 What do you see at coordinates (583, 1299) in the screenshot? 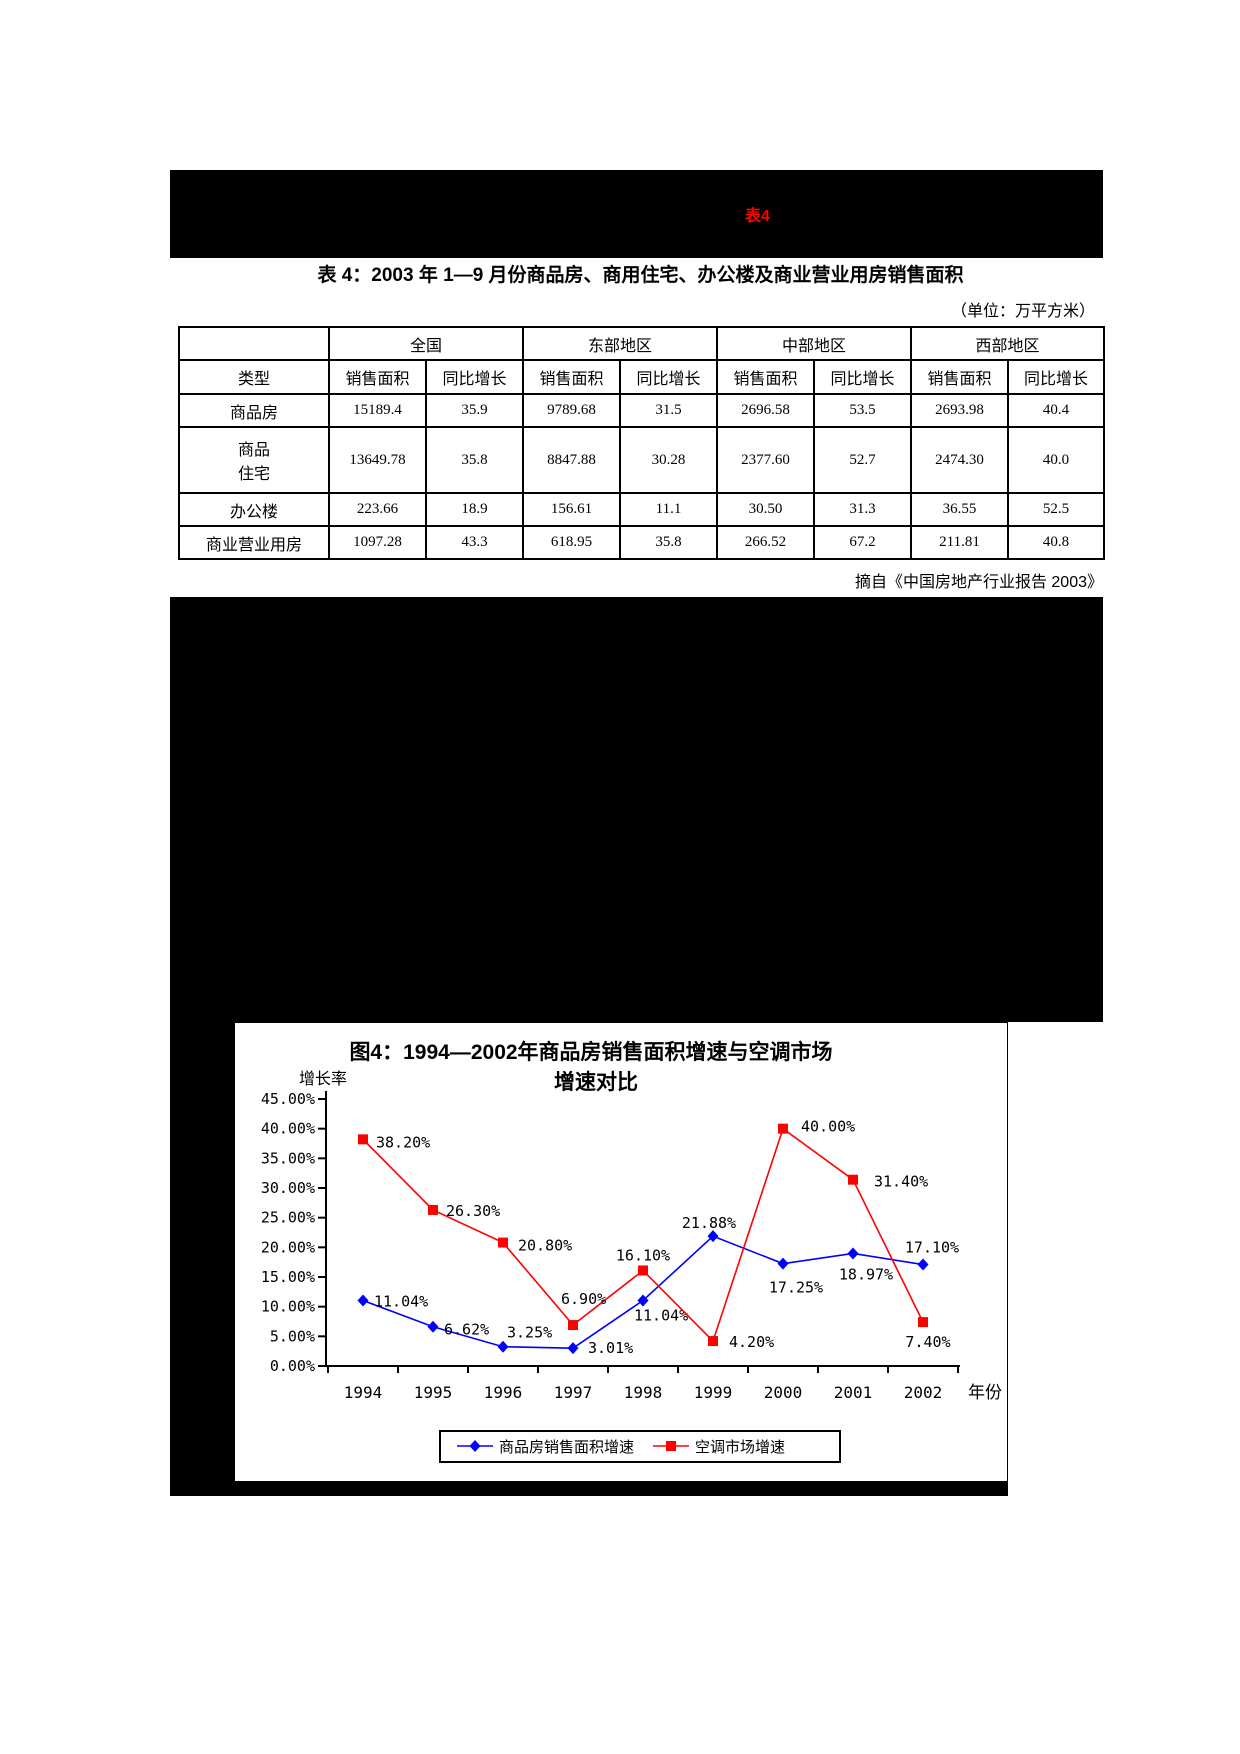
I see `data-label: 6.90%` at bounding box center [583, 1299].